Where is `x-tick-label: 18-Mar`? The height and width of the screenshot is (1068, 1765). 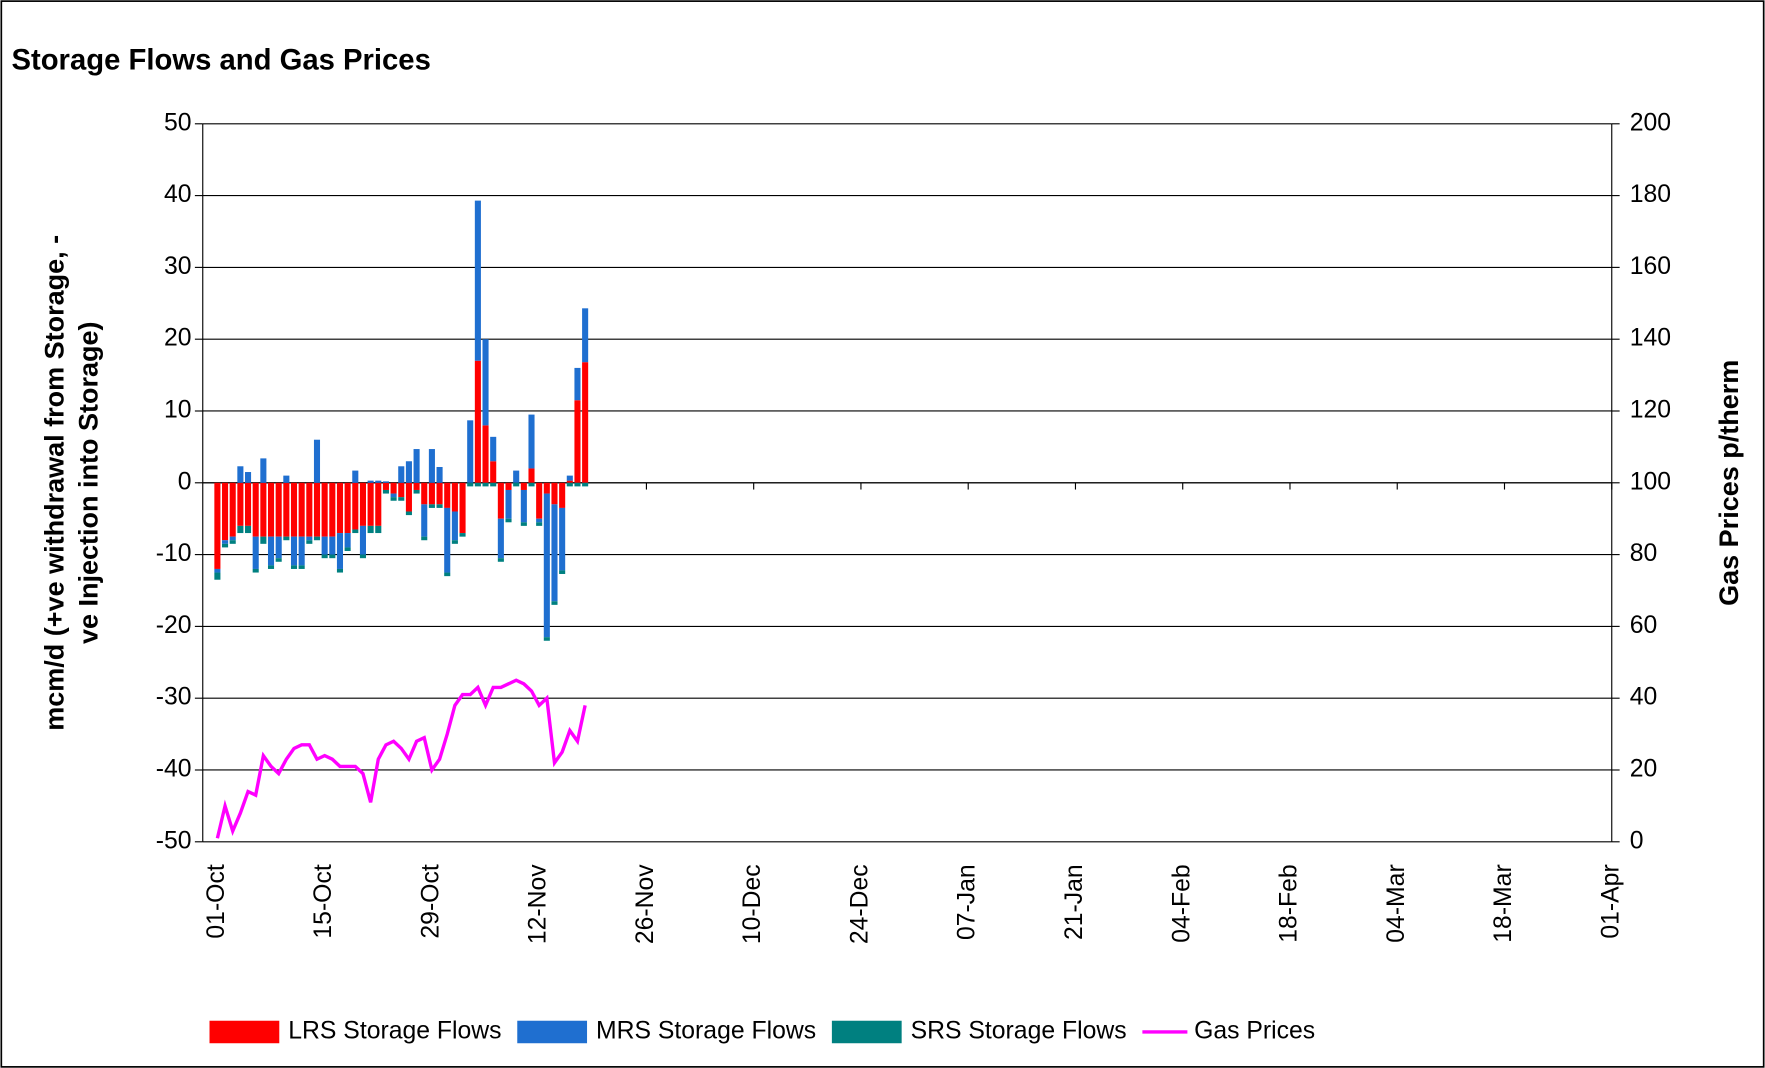
x-tick-label: 18-Mar is located at coordinates (1503, 903).